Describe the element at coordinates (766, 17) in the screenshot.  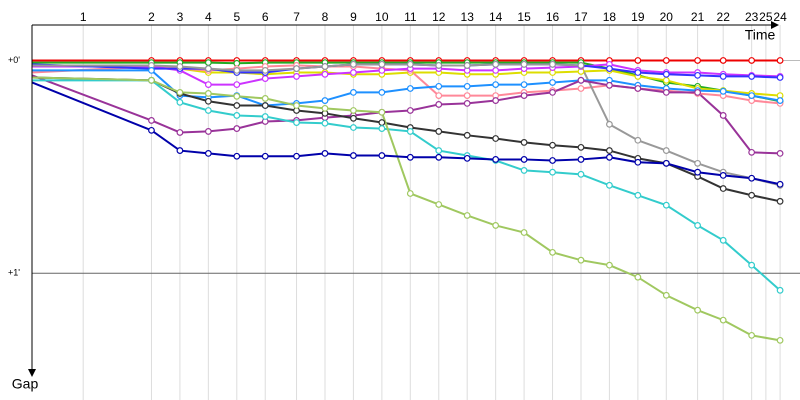
I see `x-tick-label: 25` at that location.